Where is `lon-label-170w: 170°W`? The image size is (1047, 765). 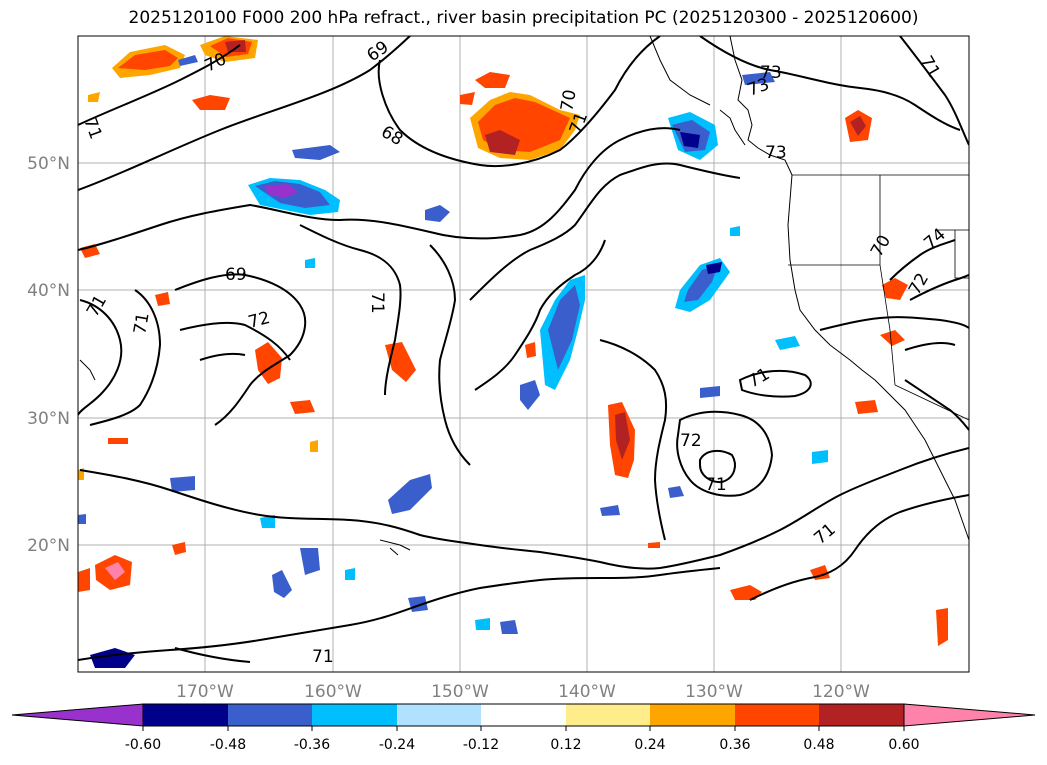
lon-label-170w: 170°W is located at coordinates (205, 692).